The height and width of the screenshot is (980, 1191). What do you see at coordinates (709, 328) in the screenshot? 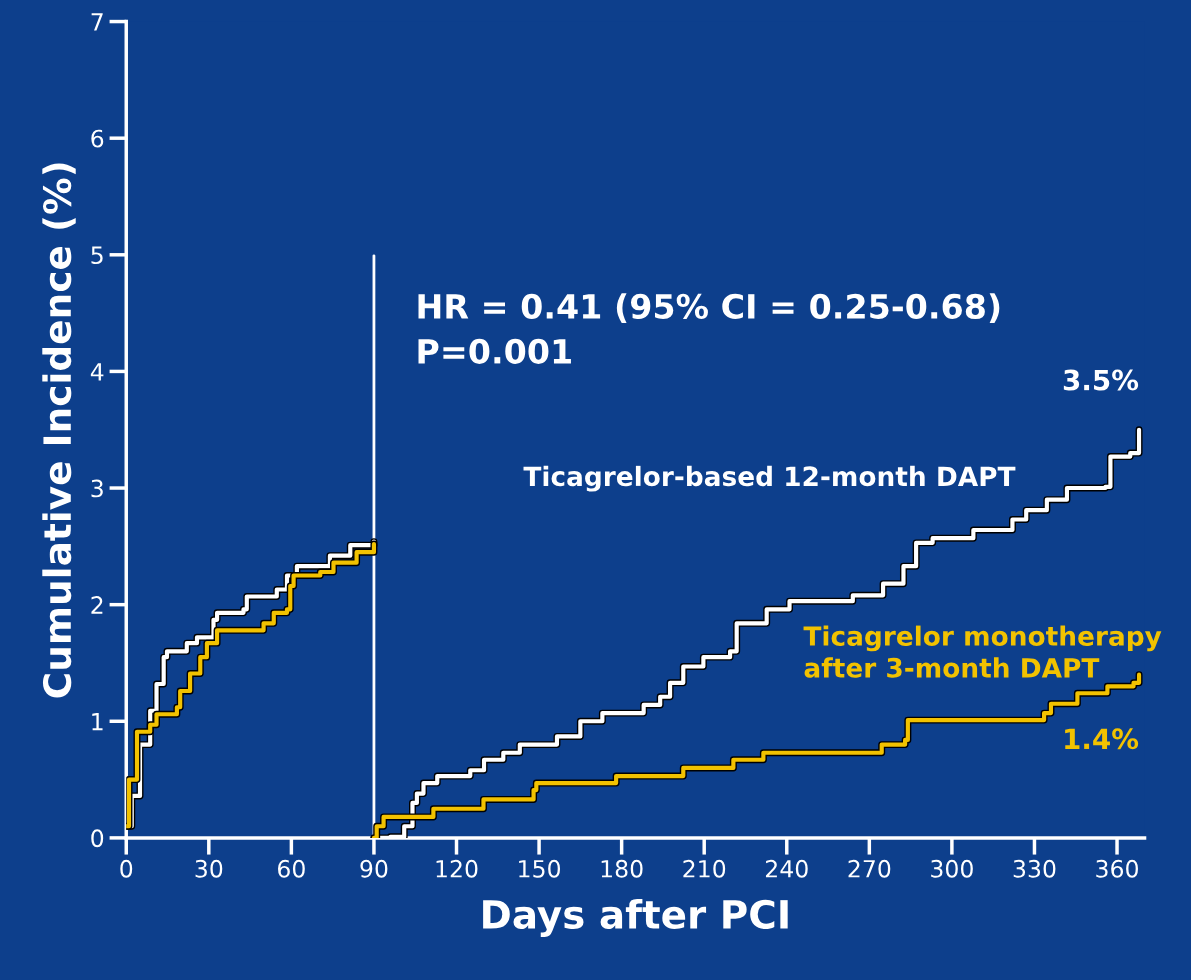
I see `annotation: HR = 0.41 (95% CI = 0.25-0.68) P=0.001` at bounding box center [709, 328].